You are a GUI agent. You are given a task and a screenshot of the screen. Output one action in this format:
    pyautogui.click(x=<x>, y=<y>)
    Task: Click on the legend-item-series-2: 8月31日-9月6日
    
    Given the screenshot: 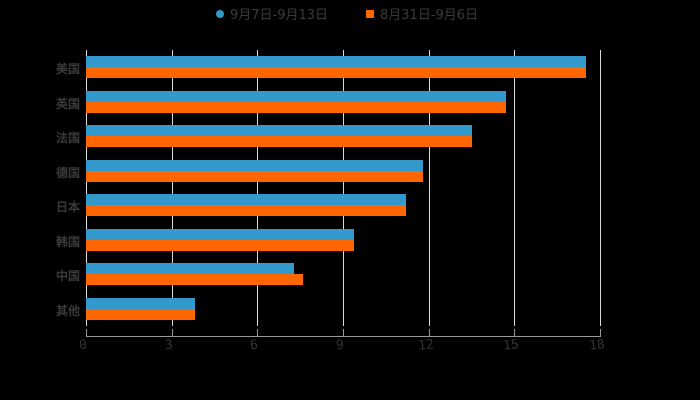 What is the action you would take?
    pyautogui.click(x=422, y=13)
    